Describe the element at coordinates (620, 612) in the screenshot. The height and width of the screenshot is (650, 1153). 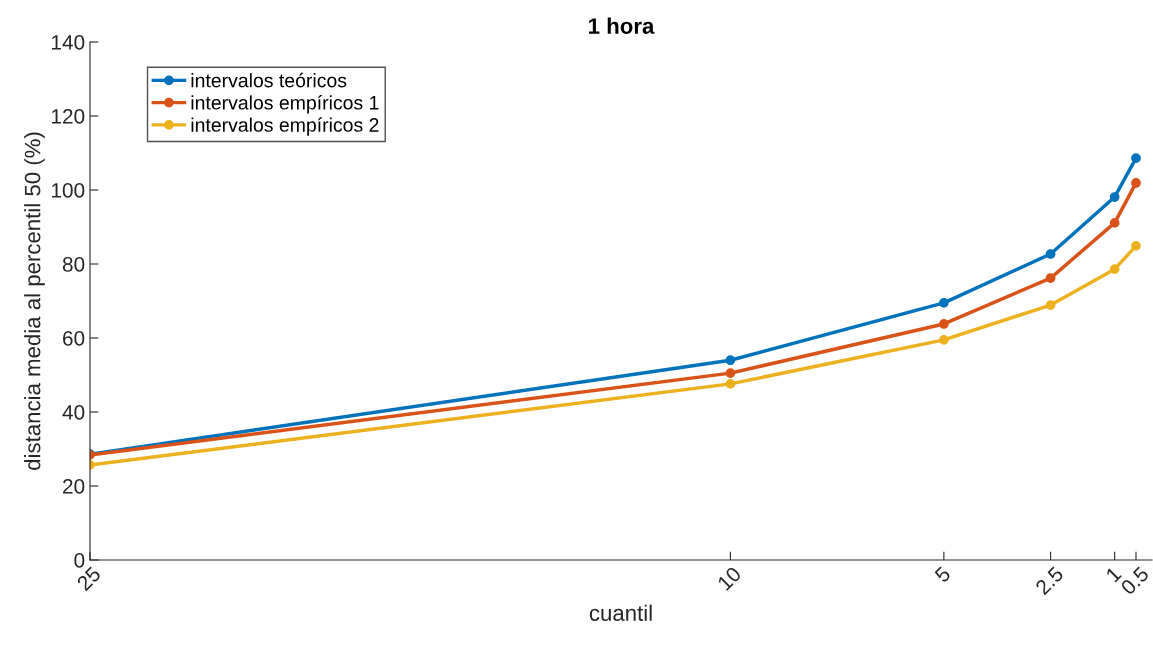
I see `x-axis-title: cuantil` at that location.